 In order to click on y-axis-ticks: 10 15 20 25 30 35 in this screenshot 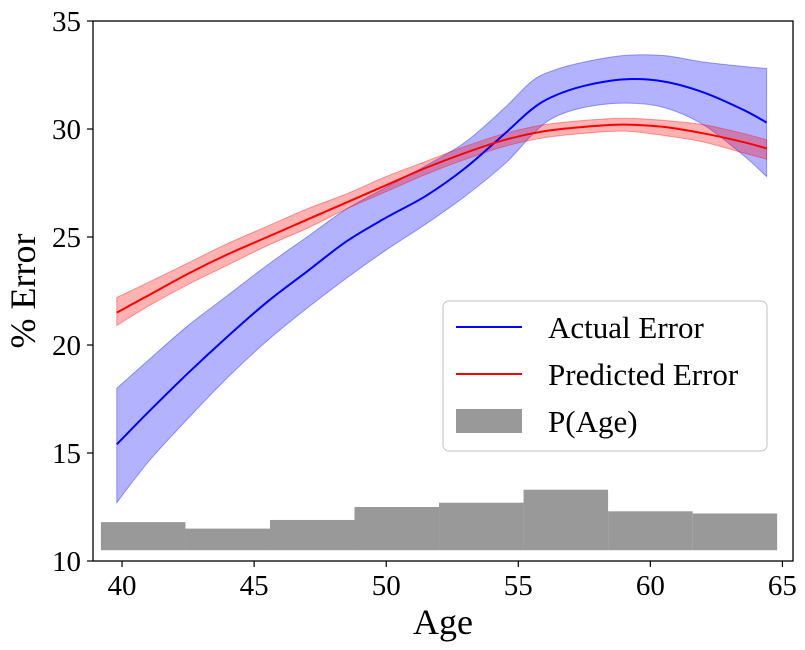, I will do `click(72, 292)`.